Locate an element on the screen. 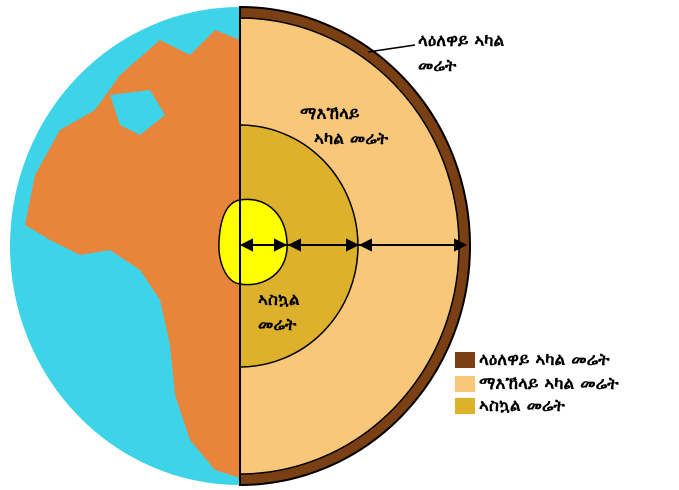 This screenshot has height=490, width=679. inner-core-layer is located at coordinates (253, 242).